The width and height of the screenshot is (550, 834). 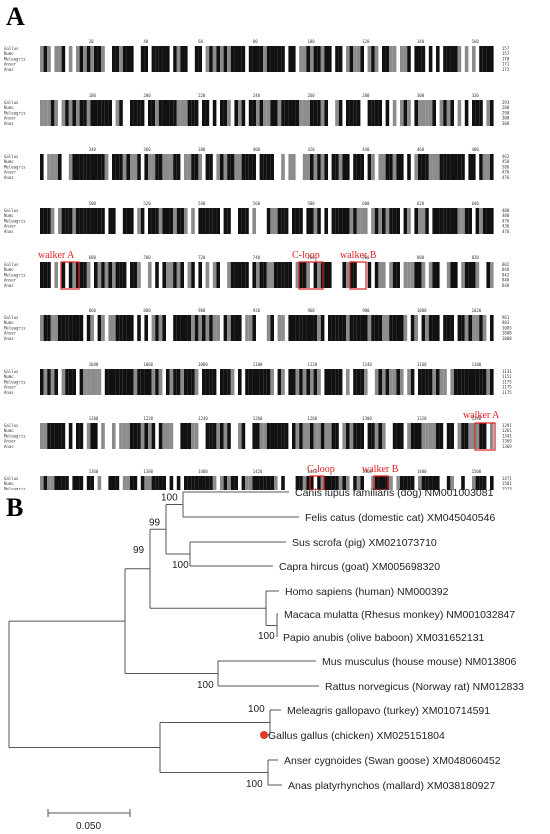 What do you see at coordinates (9, 285) in the screenshot?
I see `species-label: Anas` at bounding box center [9, 285].